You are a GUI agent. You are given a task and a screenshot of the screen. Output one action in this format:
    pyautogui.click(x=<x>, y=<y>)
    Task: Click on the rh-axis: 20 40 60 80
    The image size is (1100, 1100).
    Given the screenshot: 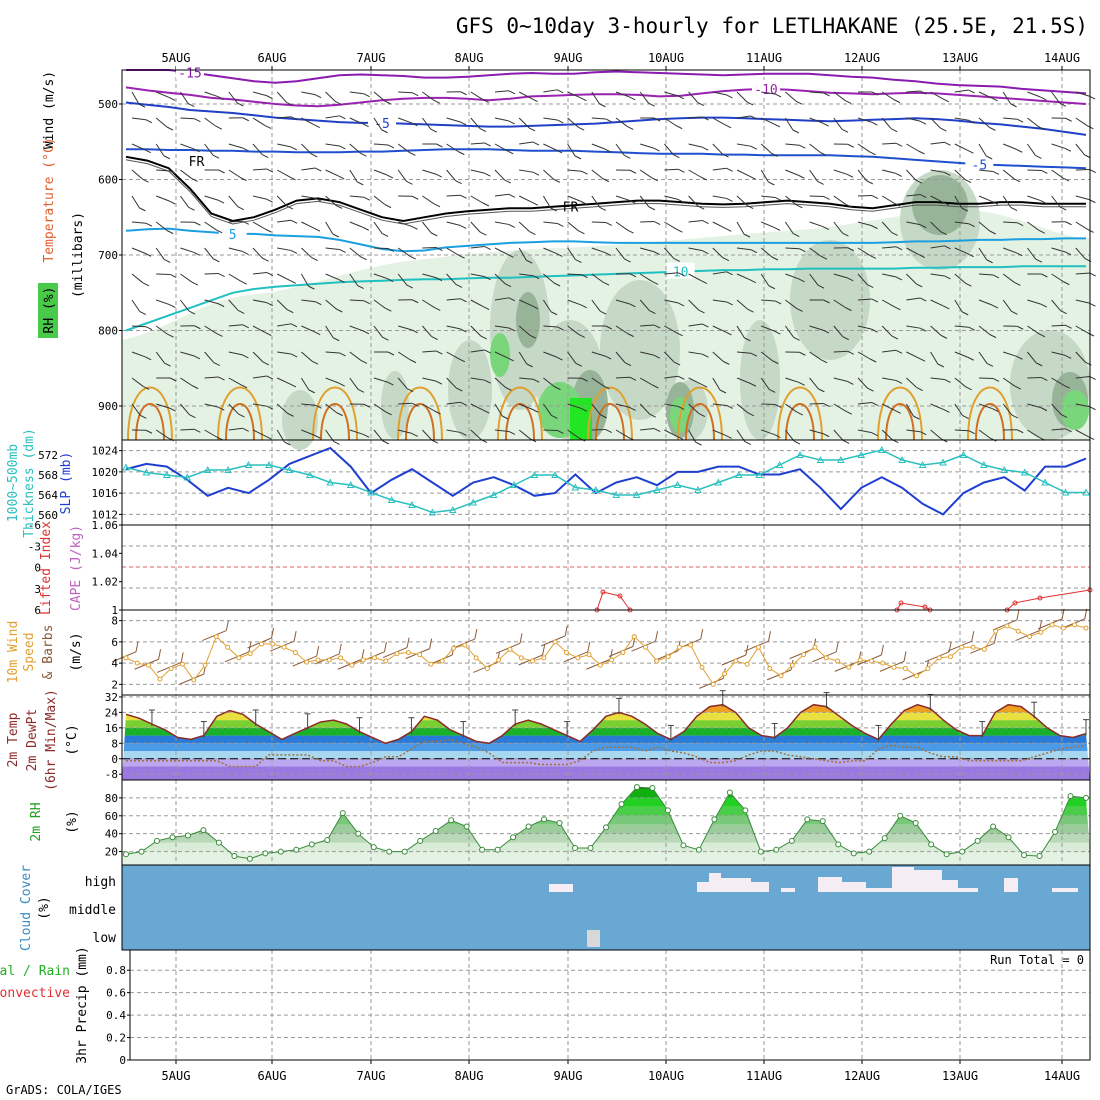 What is the action you would take?
    pyautogui.click(x=113, y=825)
    